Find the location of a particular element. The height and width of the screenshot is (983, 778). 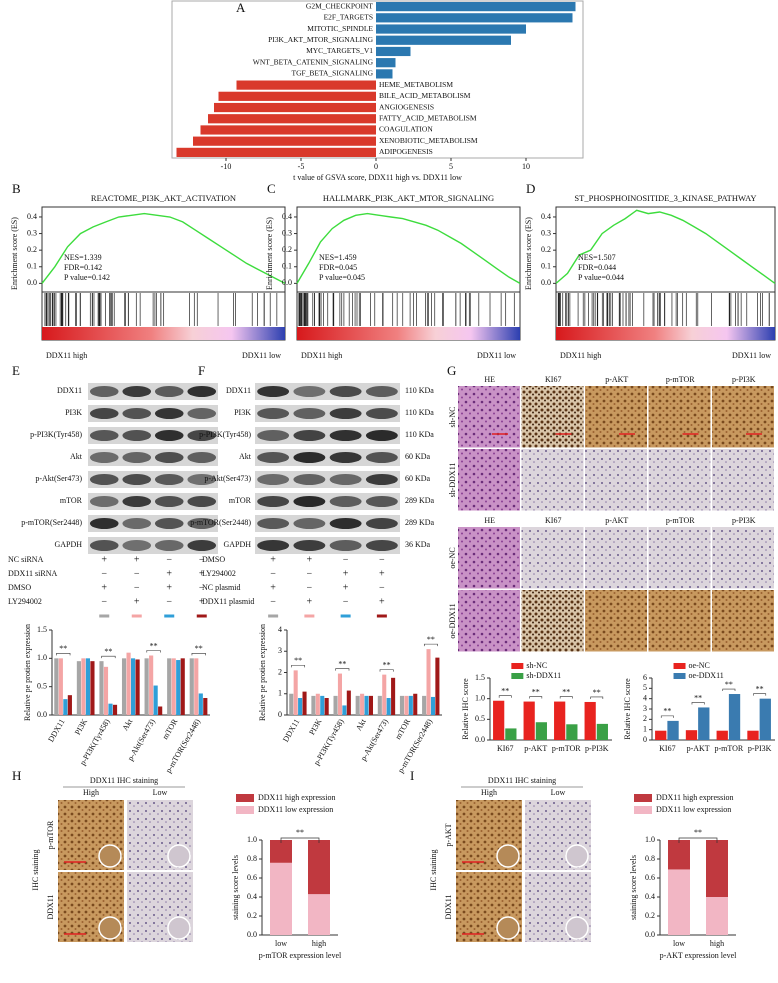

treatment-label: DDX11 siRNA is located at coordinates (32, 573).